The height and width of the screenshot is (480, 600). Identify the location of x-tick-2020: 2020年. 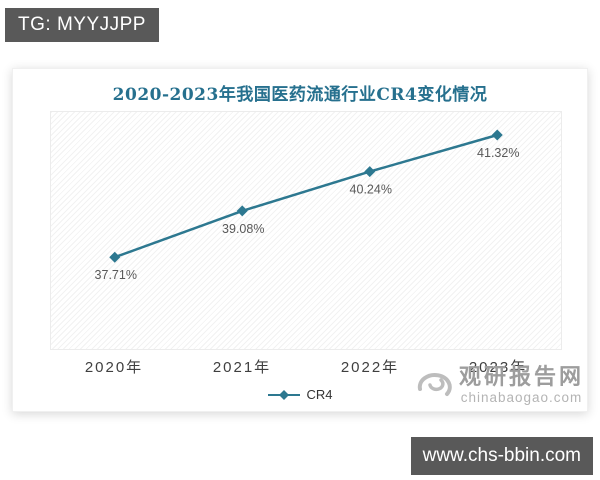
(114, 367).